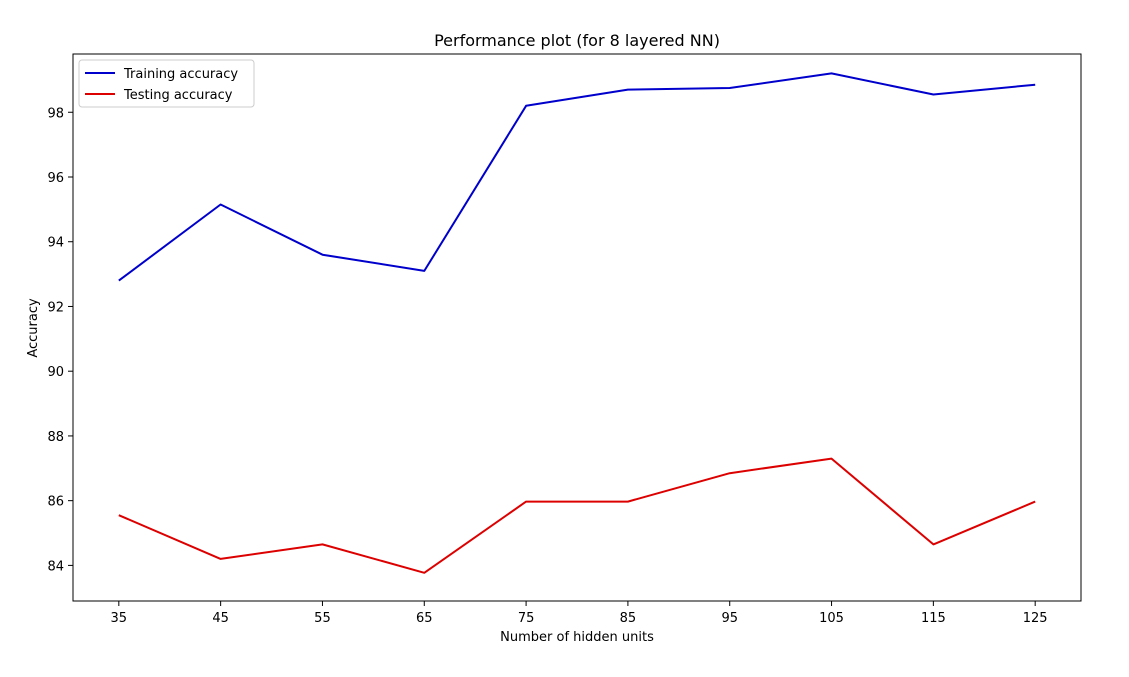  I want to click on chart-title: Performance plot (for 8 layered NN), so click(577, 40).